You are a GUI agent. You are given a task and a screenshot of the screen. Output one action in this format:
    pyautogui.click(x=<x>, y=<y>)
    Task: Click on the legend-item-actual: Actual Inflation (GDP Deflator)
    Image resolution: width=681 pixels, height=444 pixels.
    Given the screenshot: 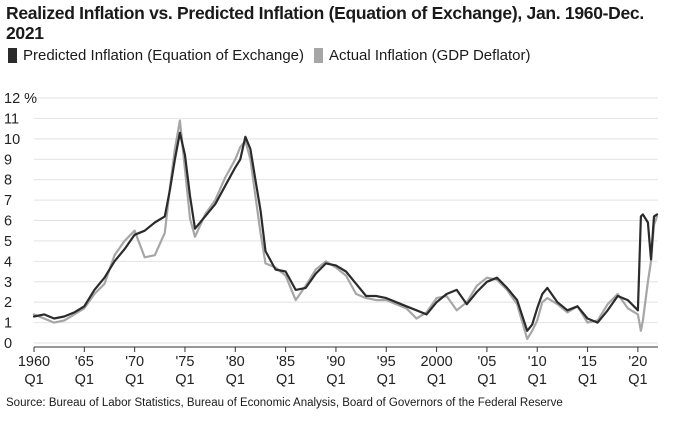 What is the action you would take?
    pyautogui.click(x=422, y=55)
    